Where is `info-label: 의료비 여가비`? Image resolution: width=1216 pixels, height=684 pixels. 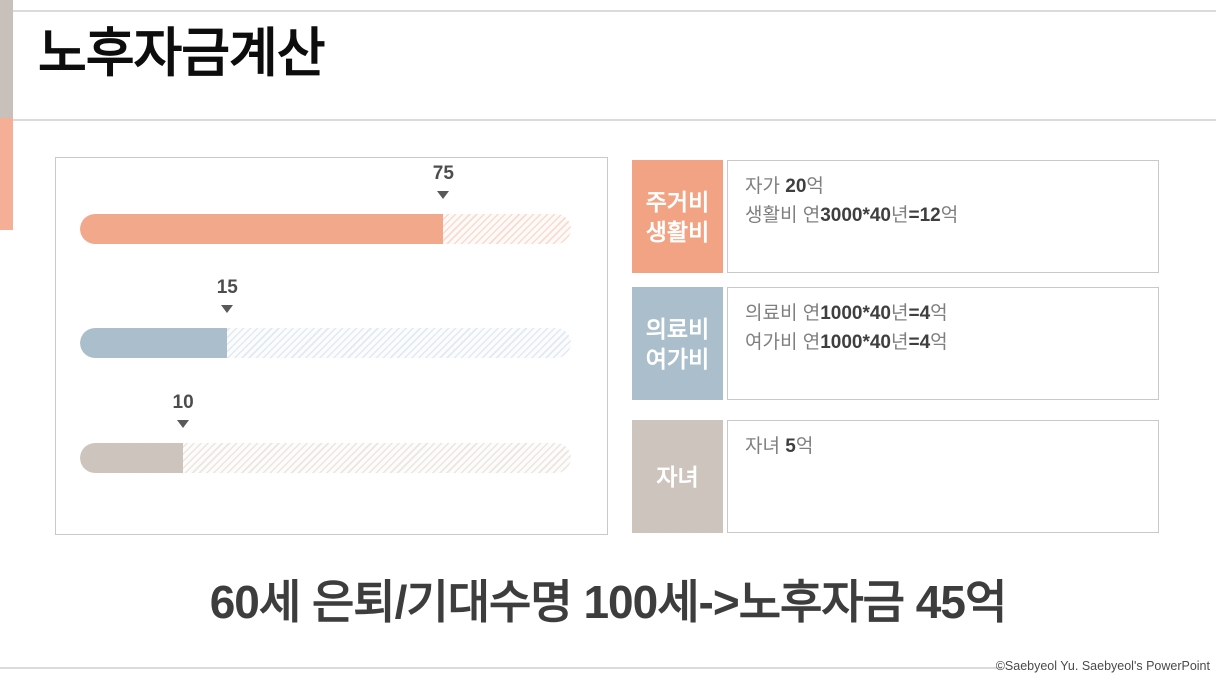
info-label: 의료비 여가비 is located at coordinates (677, 343).